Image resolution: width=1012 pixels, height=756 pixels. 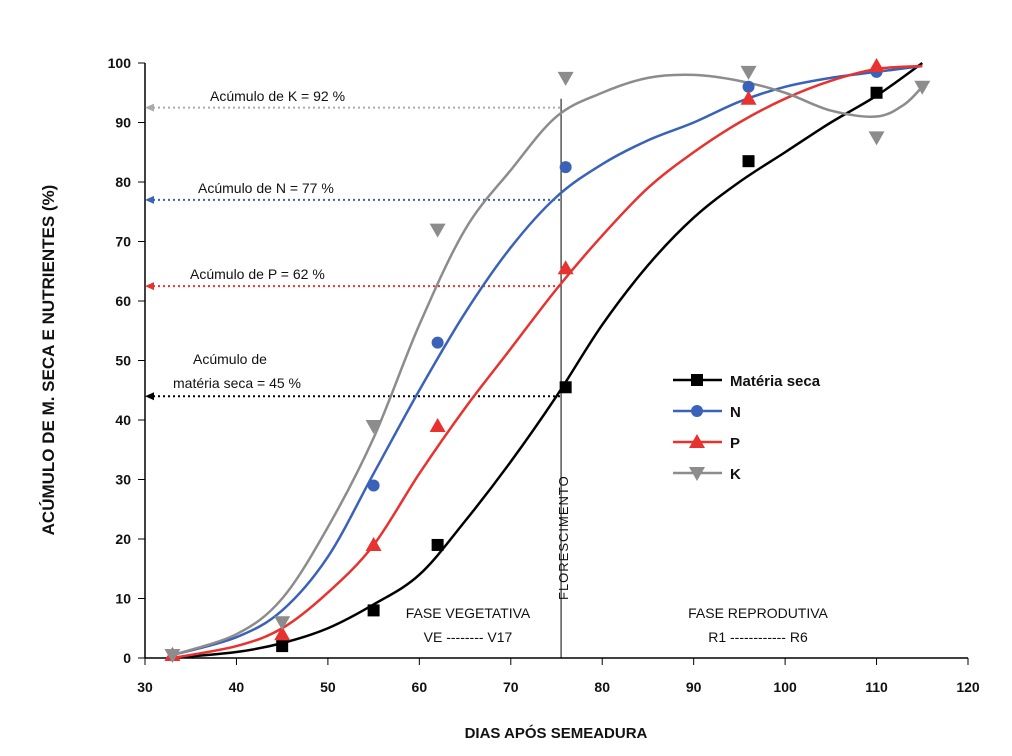 What do you see at coordinates (120, 63) in the screenshot?
I see `y-tick-label: 100` at bounding box center [120, 63].